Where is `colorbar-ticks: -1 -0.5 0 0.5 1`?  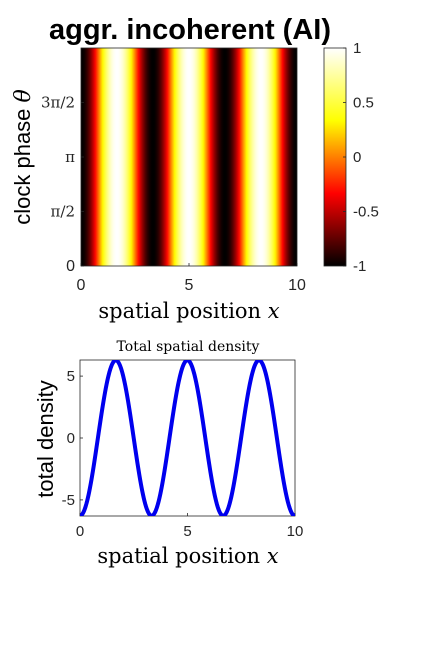 colorbar-ticks: -1 -0.5 0 0.5 1 is located at coordinates (361, 157).